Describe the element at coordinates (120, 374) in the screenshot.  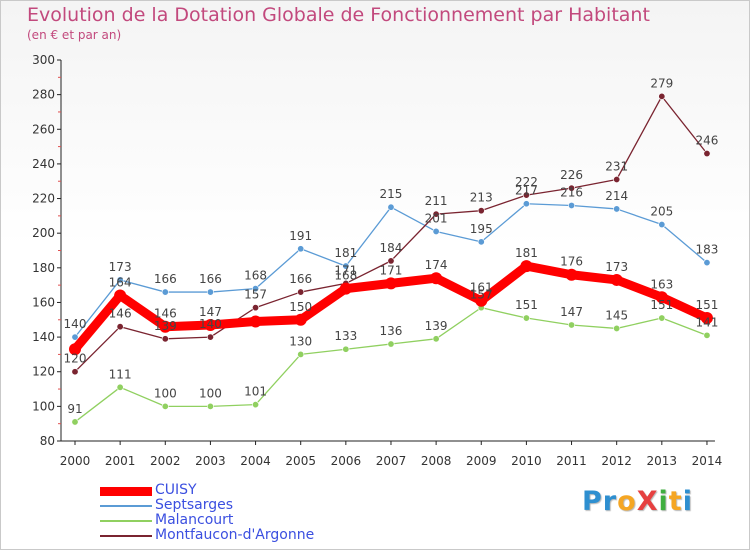
I see `data-label: 111` at that location.